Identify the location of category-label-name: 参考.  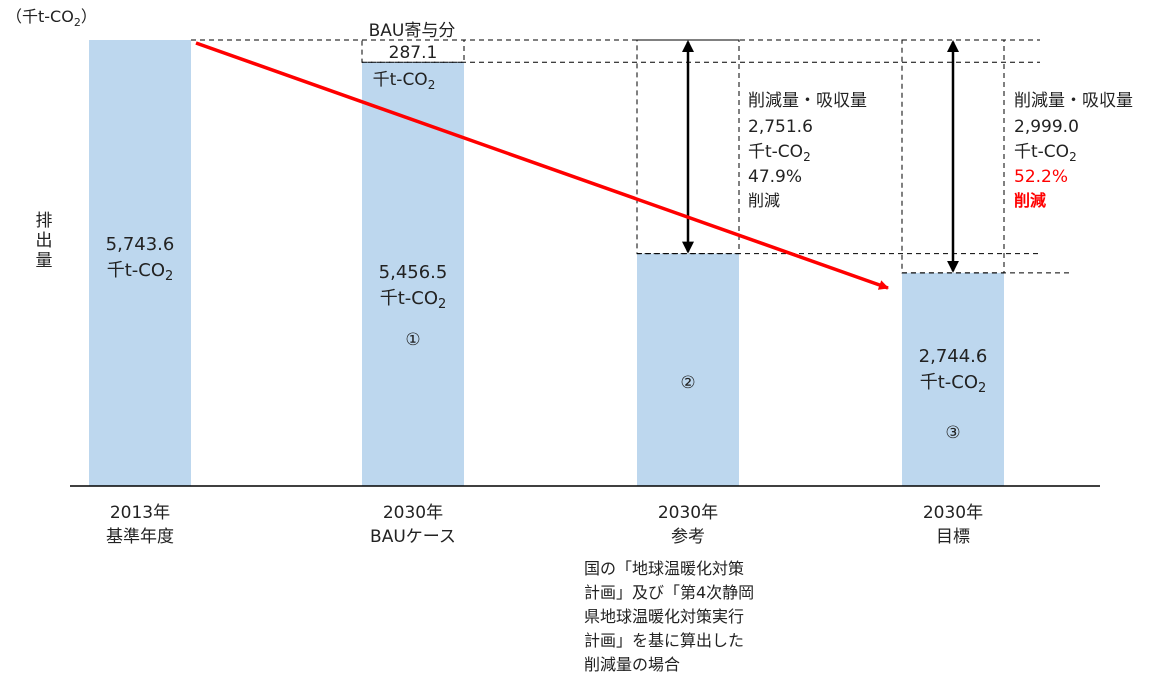
(688, 537).